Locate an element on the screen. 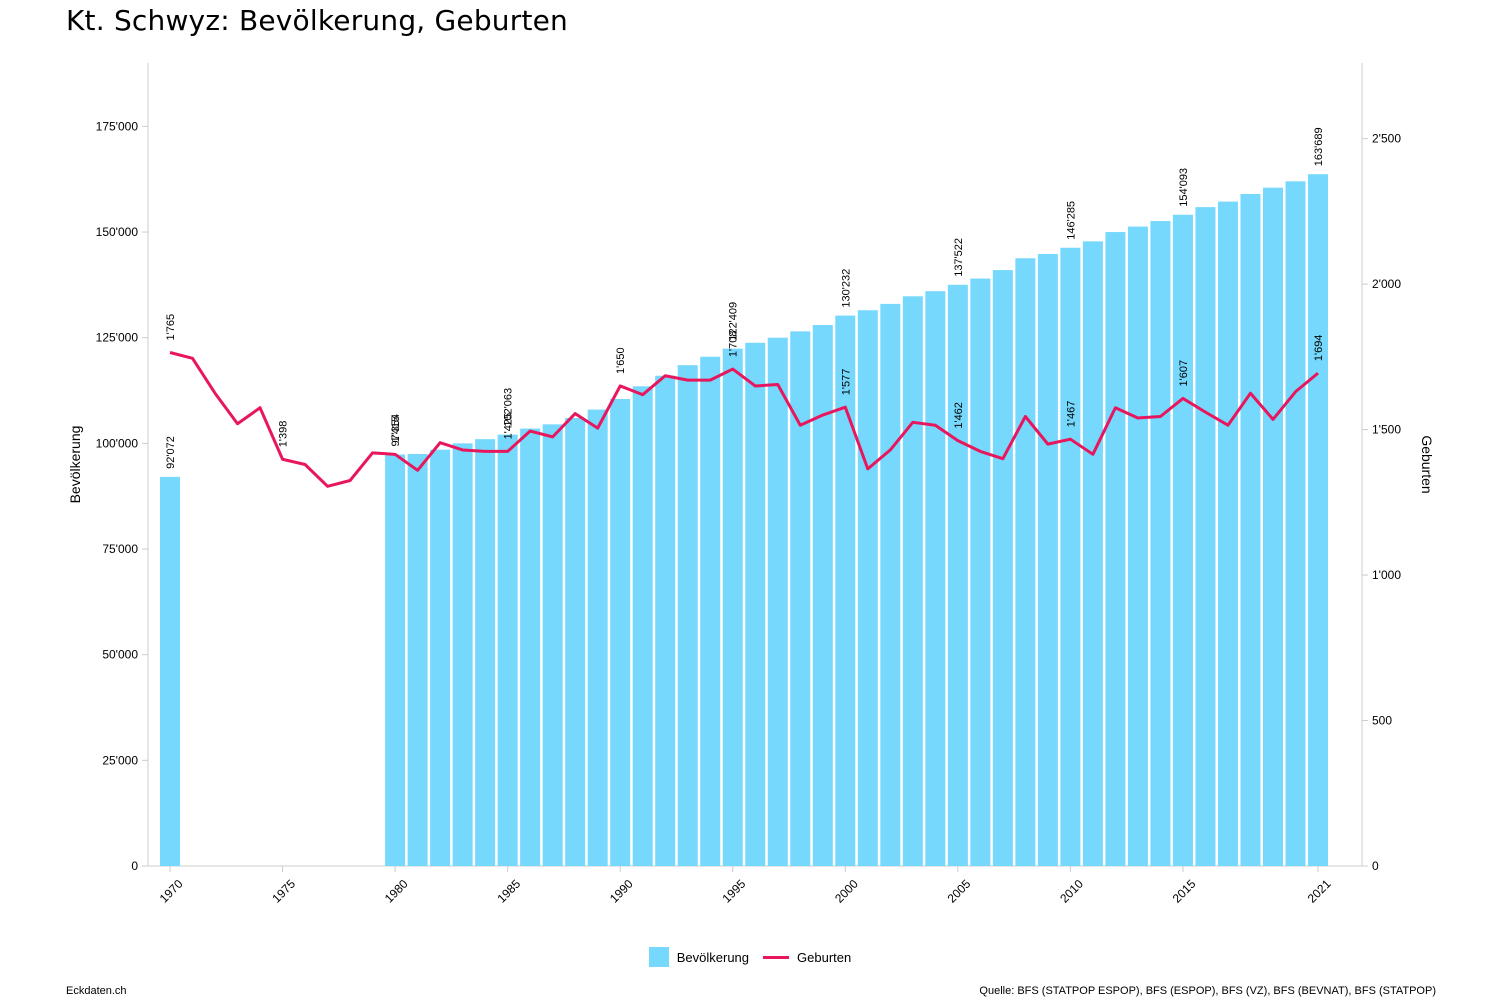 Image resolution: width=1500 pixels, height=1000 pixels. y-left-tick-label: 50'000 is located at coordinates (120, 655).